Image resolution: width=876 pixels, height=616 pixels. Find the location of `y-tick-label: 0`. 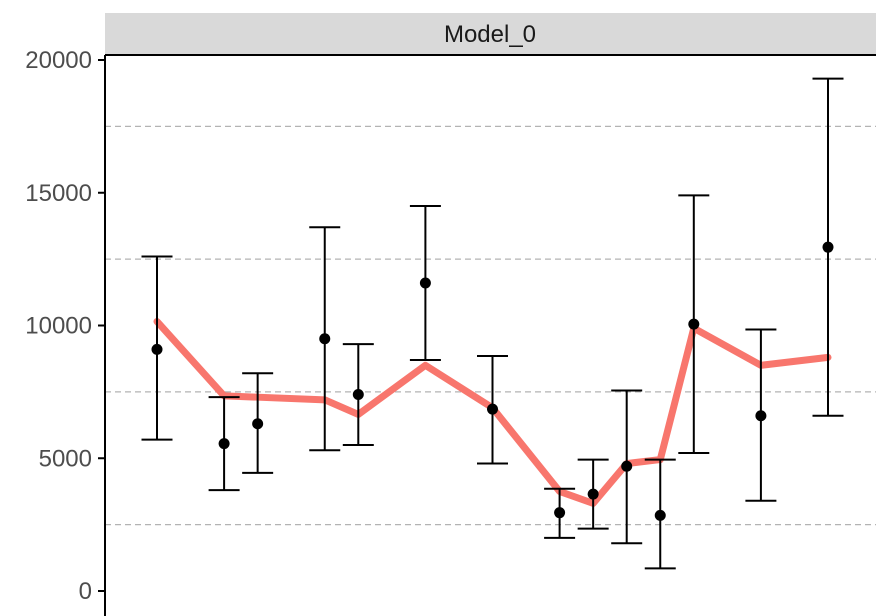

y-tick-label: 0 is located at coordinates (85, 591).